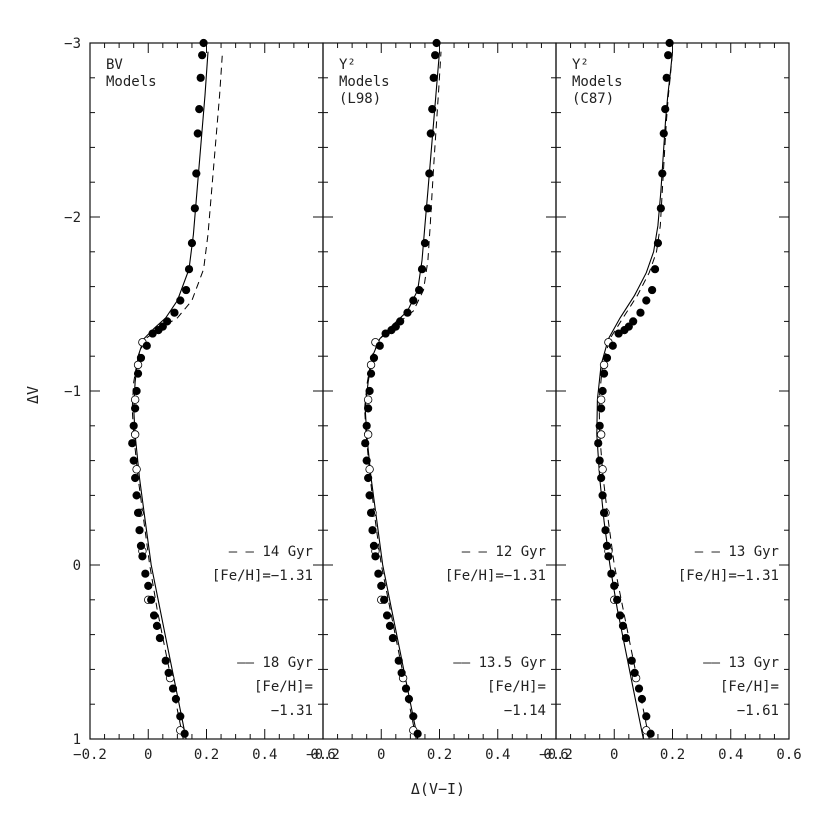 The image size is (830, 830). Describe the element at coordinates (271, 552) in the screenshot. I see `dashed-legend: – – 14 Gyr` at that location.